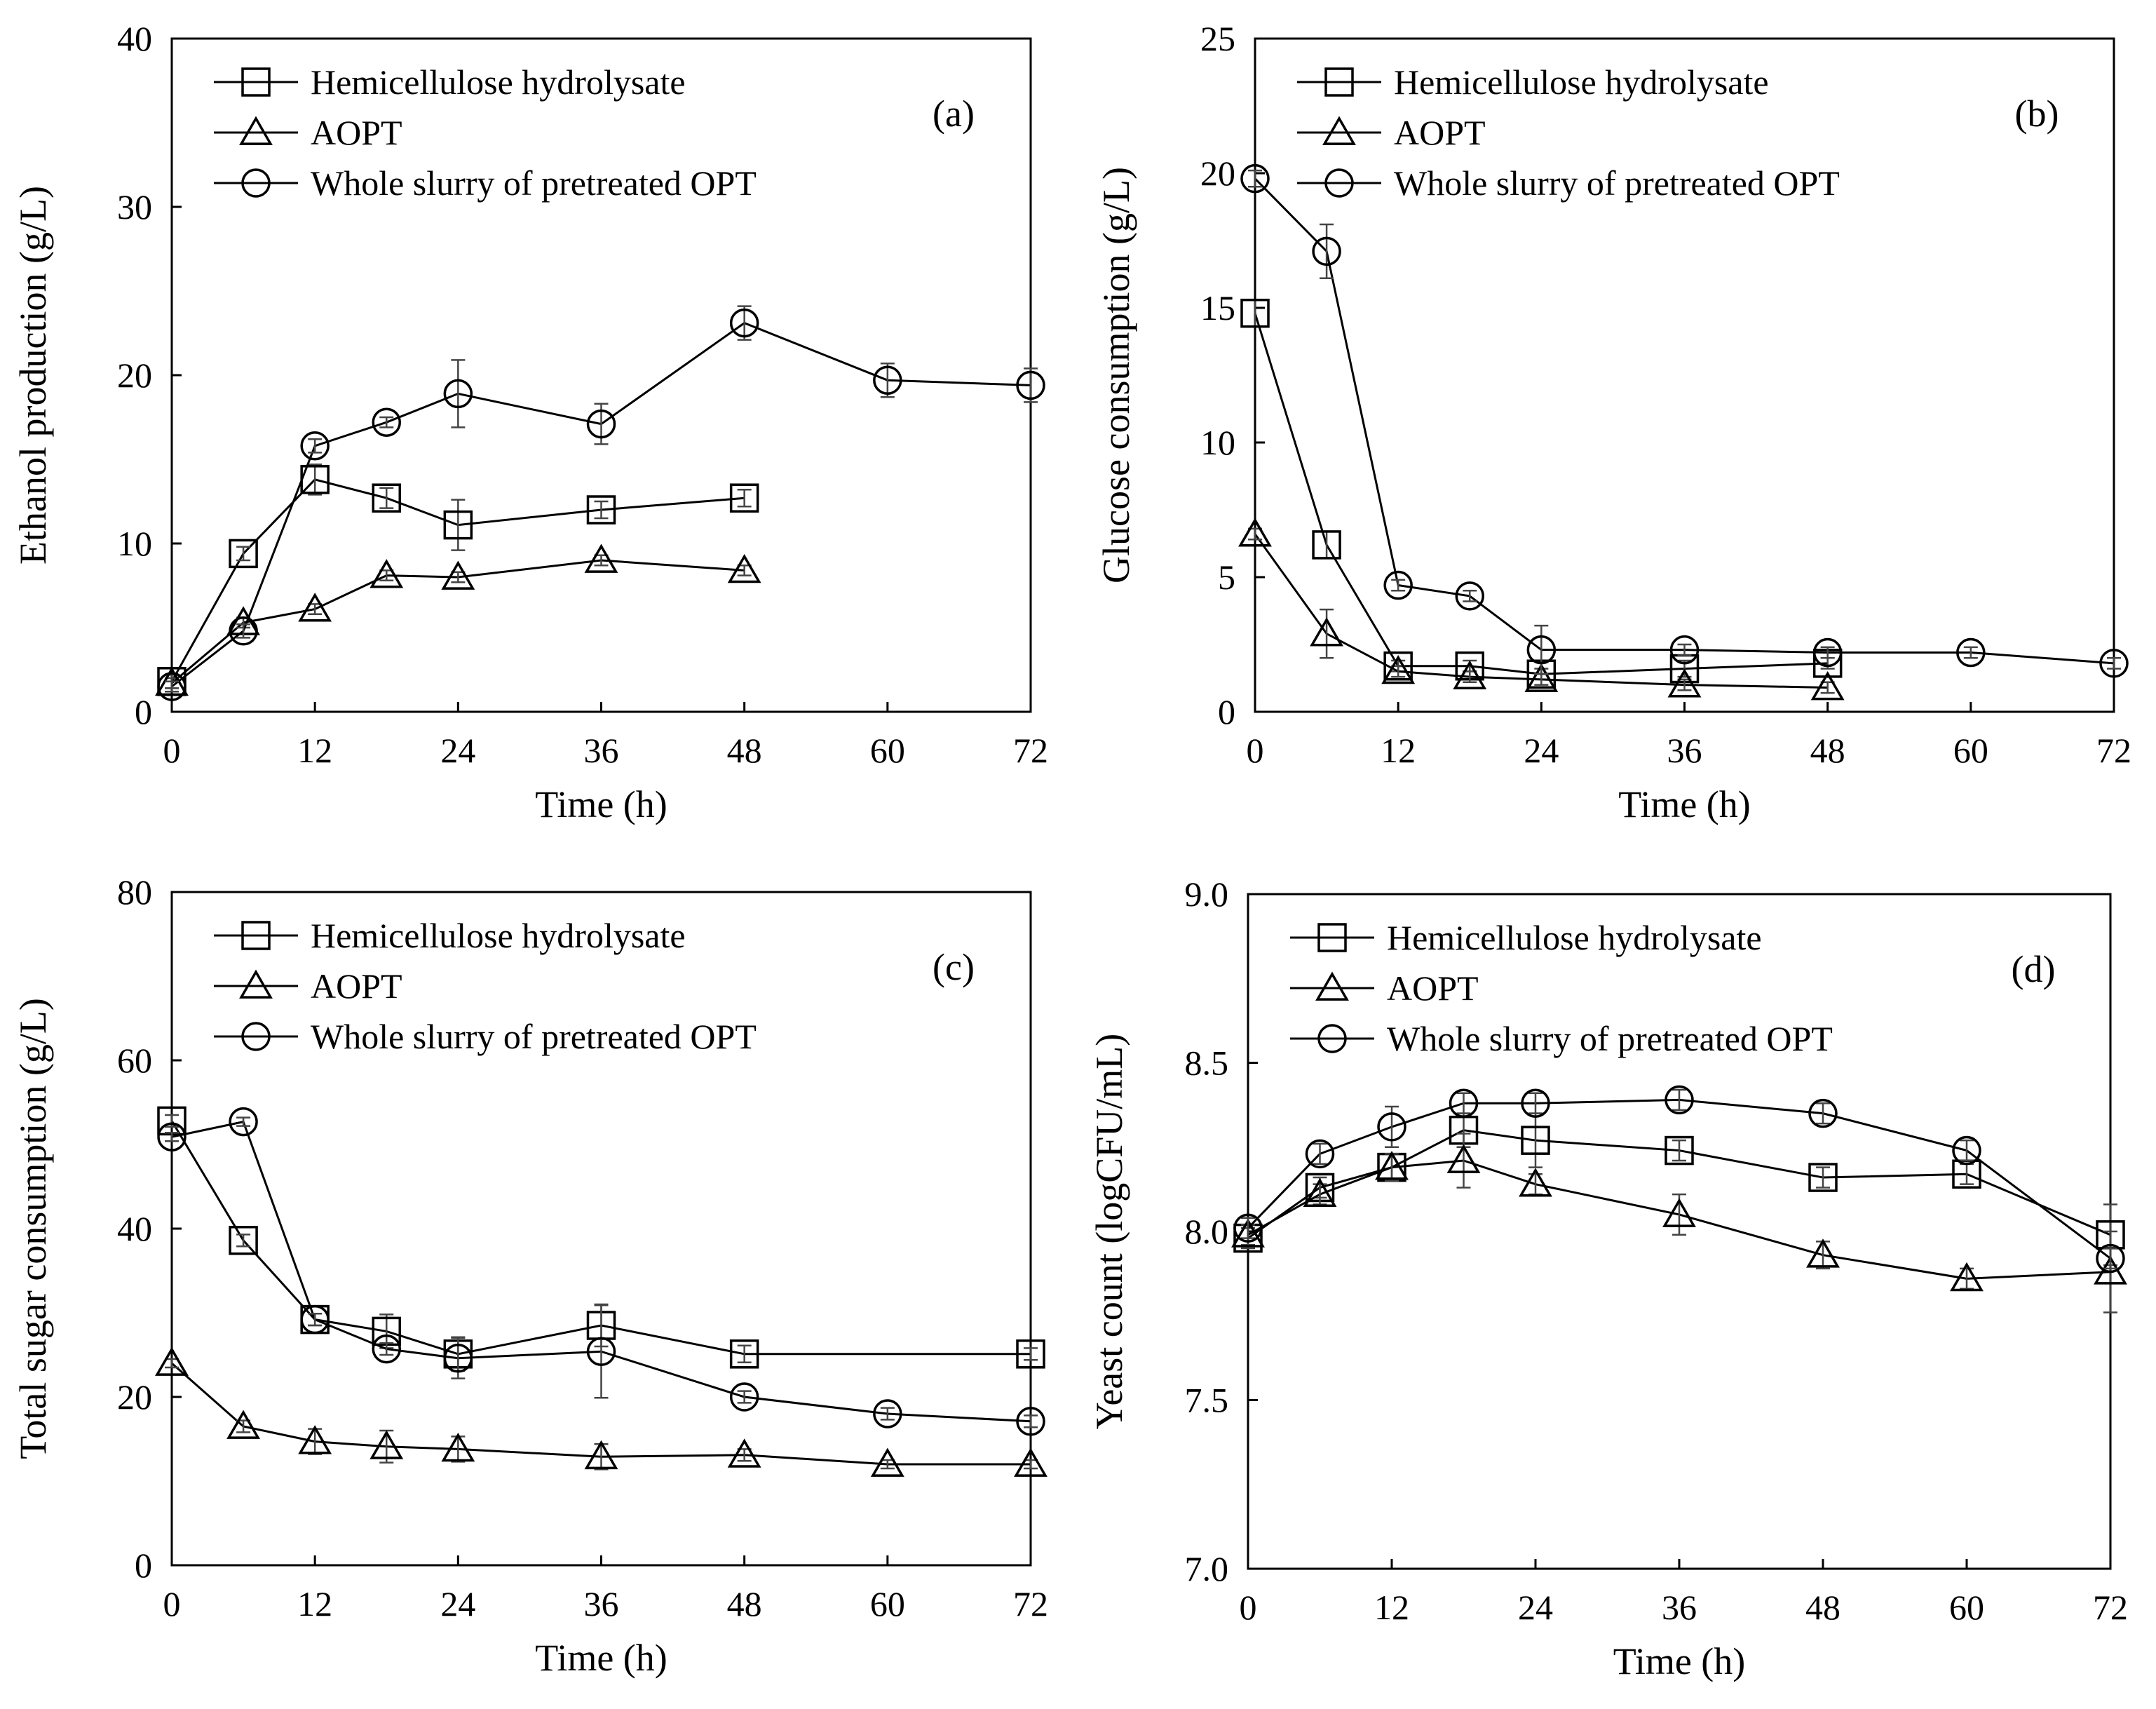  Describe the element at coordinates (135, 892) in the screenshot. I see `y-tick-label: 80` at that location.